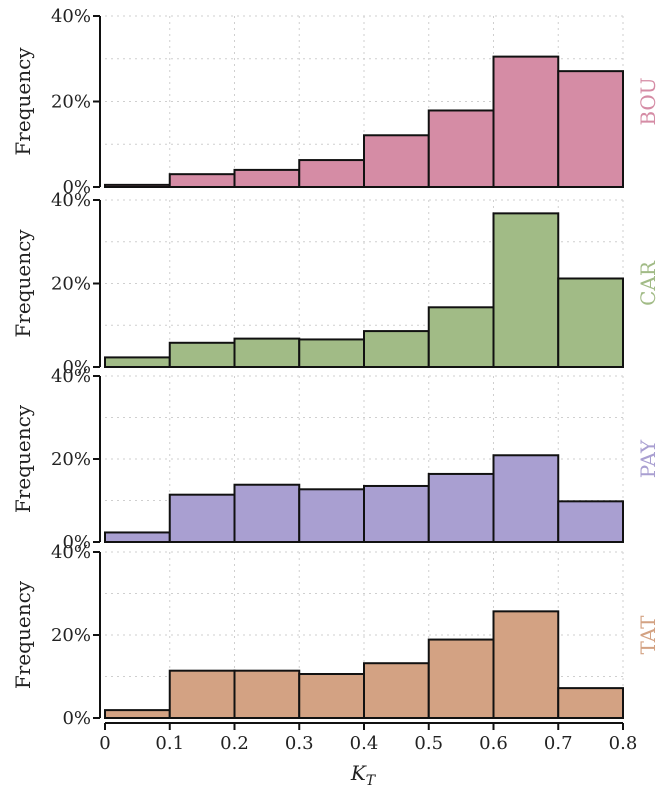  What do you see at coordinates (364, 743) in the screenshot?
I see `x-tick-label: 0.4` at bounding box center [364, 743].